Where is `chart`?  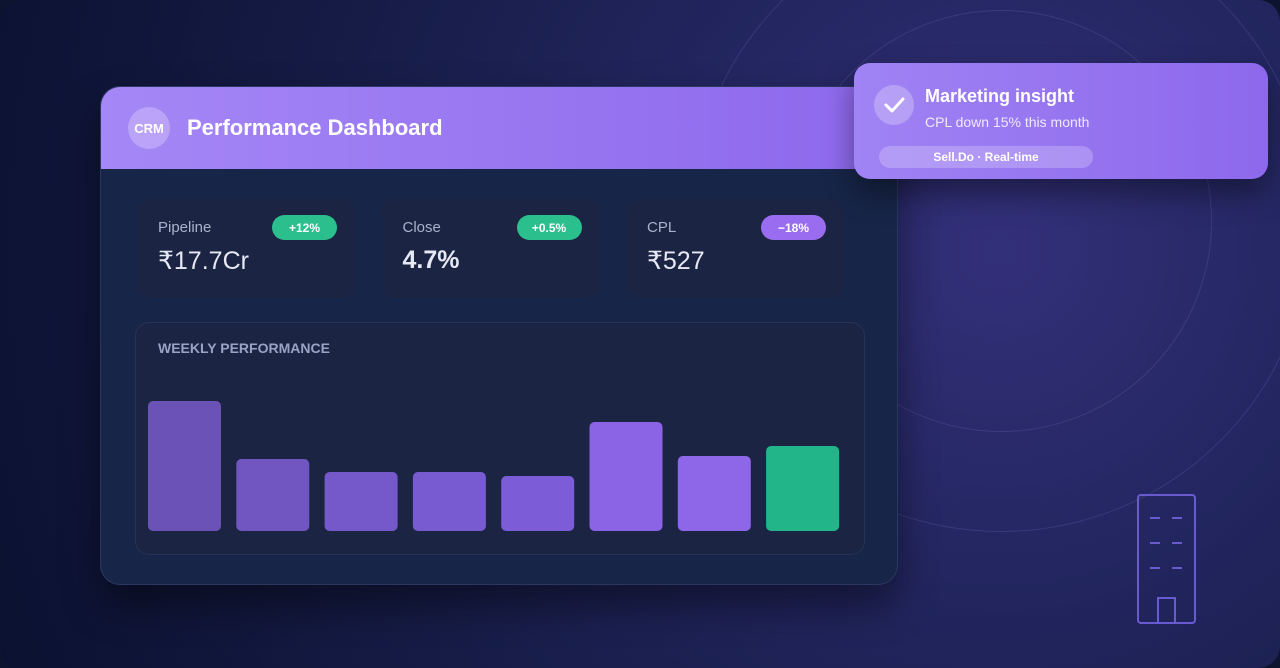 chart is located at coordinates (494, 466).